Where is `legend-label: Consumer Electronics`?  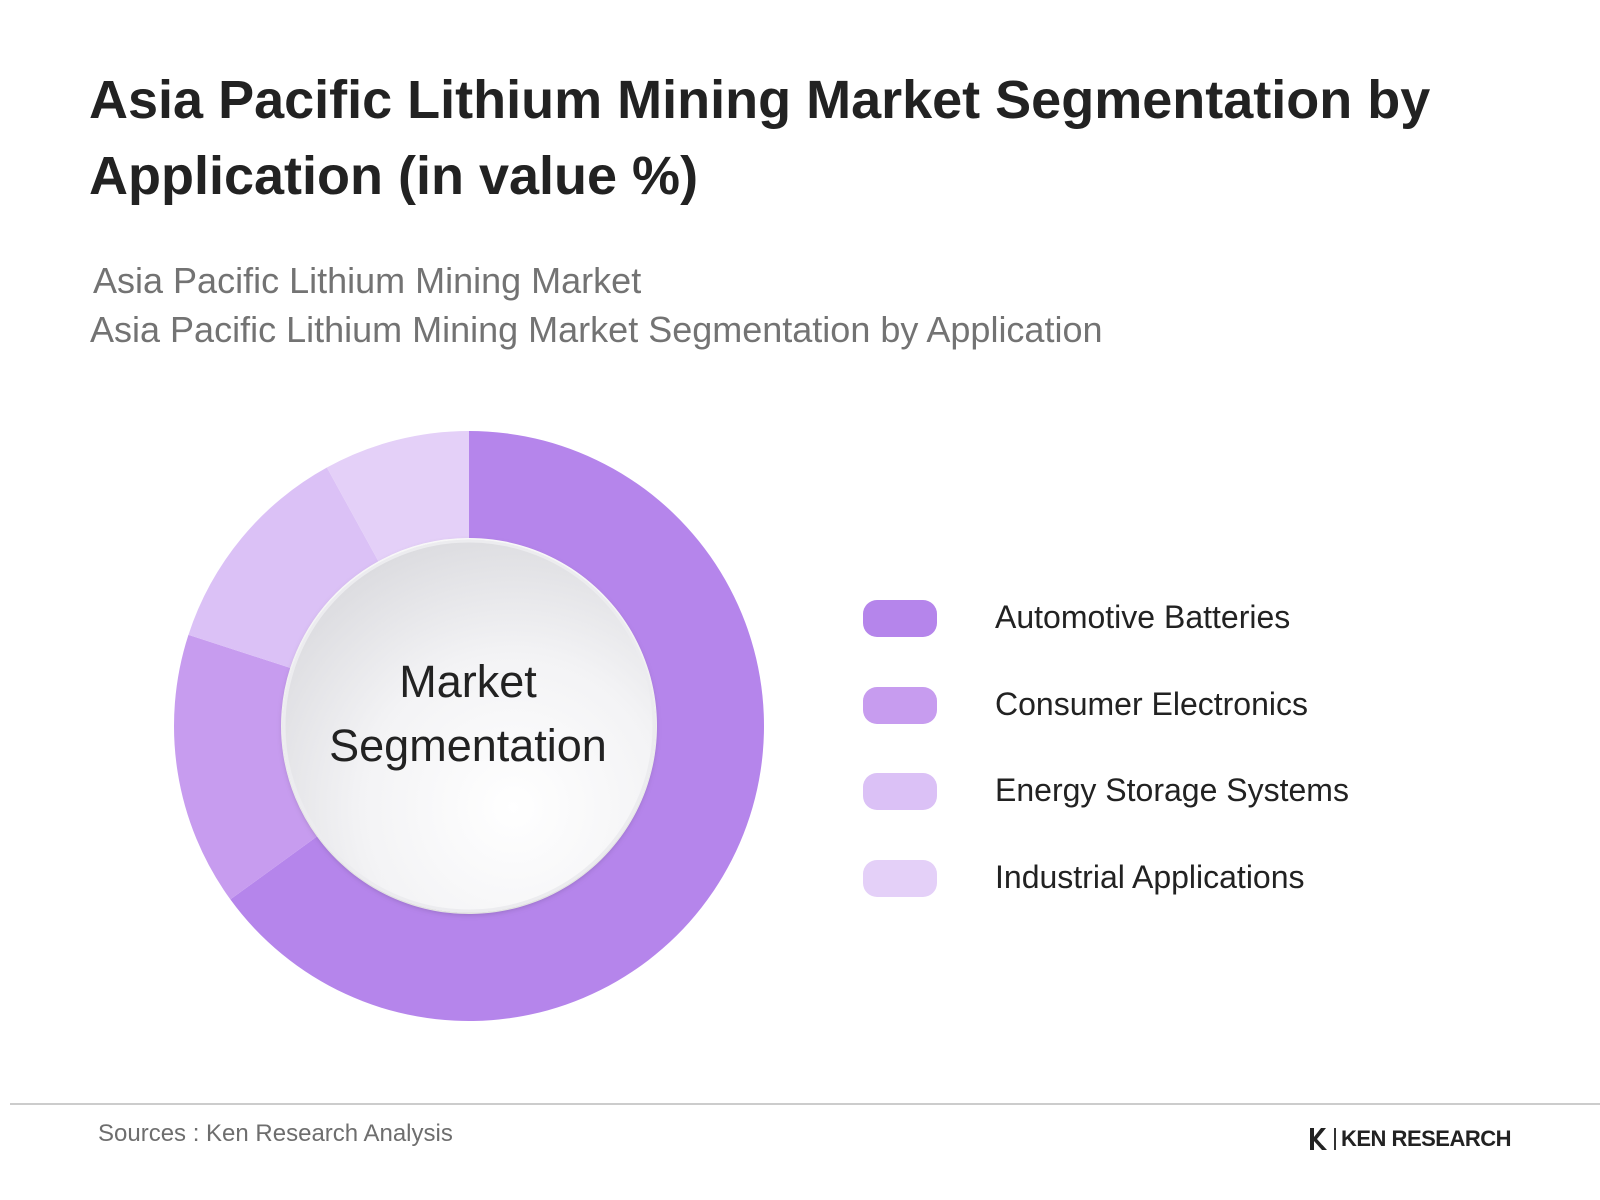 legend-label: Consumer Electronics is located at coordinates (1151, 703).